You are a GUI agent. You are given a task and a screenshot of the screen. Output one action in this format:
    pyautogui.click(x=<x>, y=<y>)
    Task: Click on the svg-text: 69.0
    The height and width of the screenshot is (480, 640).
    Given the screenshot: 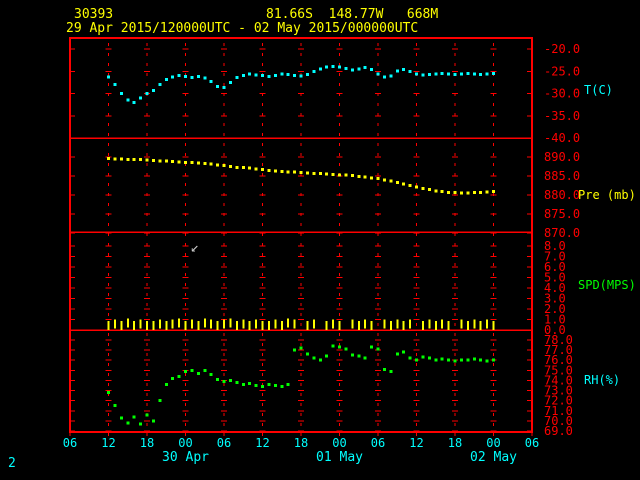 What is the action you would take?
    pyautogui.click(x=558, y=431)
    